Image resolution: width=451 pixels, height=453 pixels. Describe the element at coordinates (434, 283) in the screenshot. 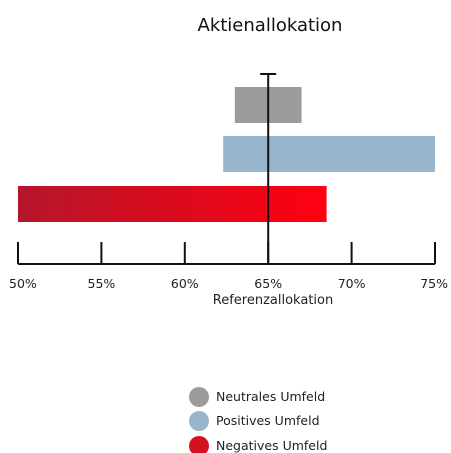

I see `x-tick-label-75: 75%` at that location.